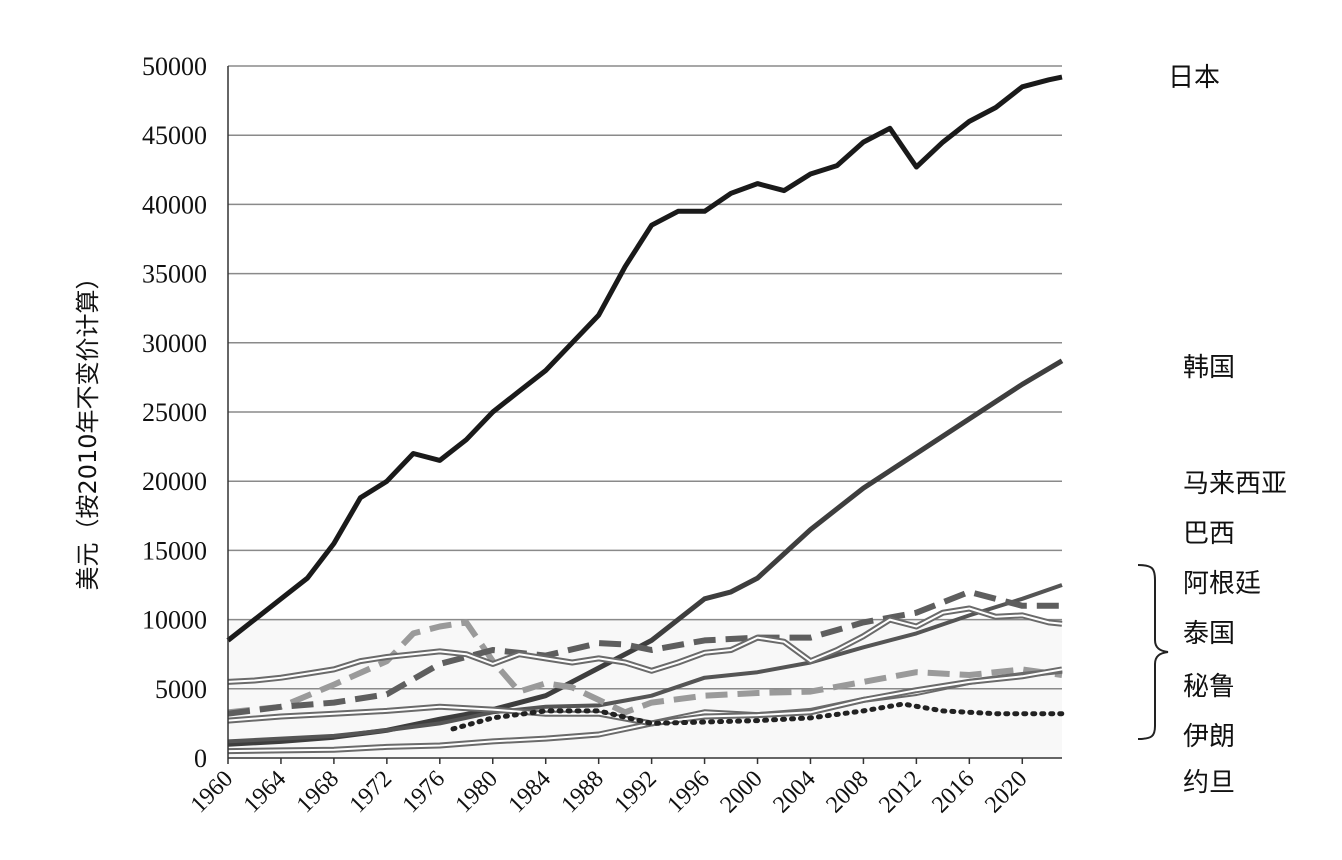 The image size is (1342, 860). Describe the element at coordinates (318, 792) in the screenshot. I see `x-tick-label: 1968` at that location.